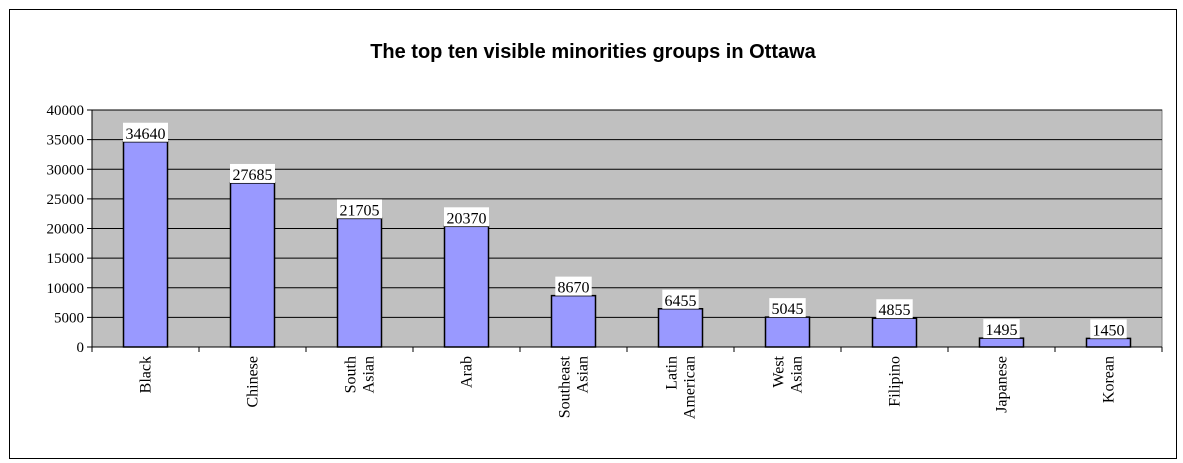  What do you see at coordinates (252, 265) in the screenshot?
I see `bar-chinese` at bounding box center [252, 265].